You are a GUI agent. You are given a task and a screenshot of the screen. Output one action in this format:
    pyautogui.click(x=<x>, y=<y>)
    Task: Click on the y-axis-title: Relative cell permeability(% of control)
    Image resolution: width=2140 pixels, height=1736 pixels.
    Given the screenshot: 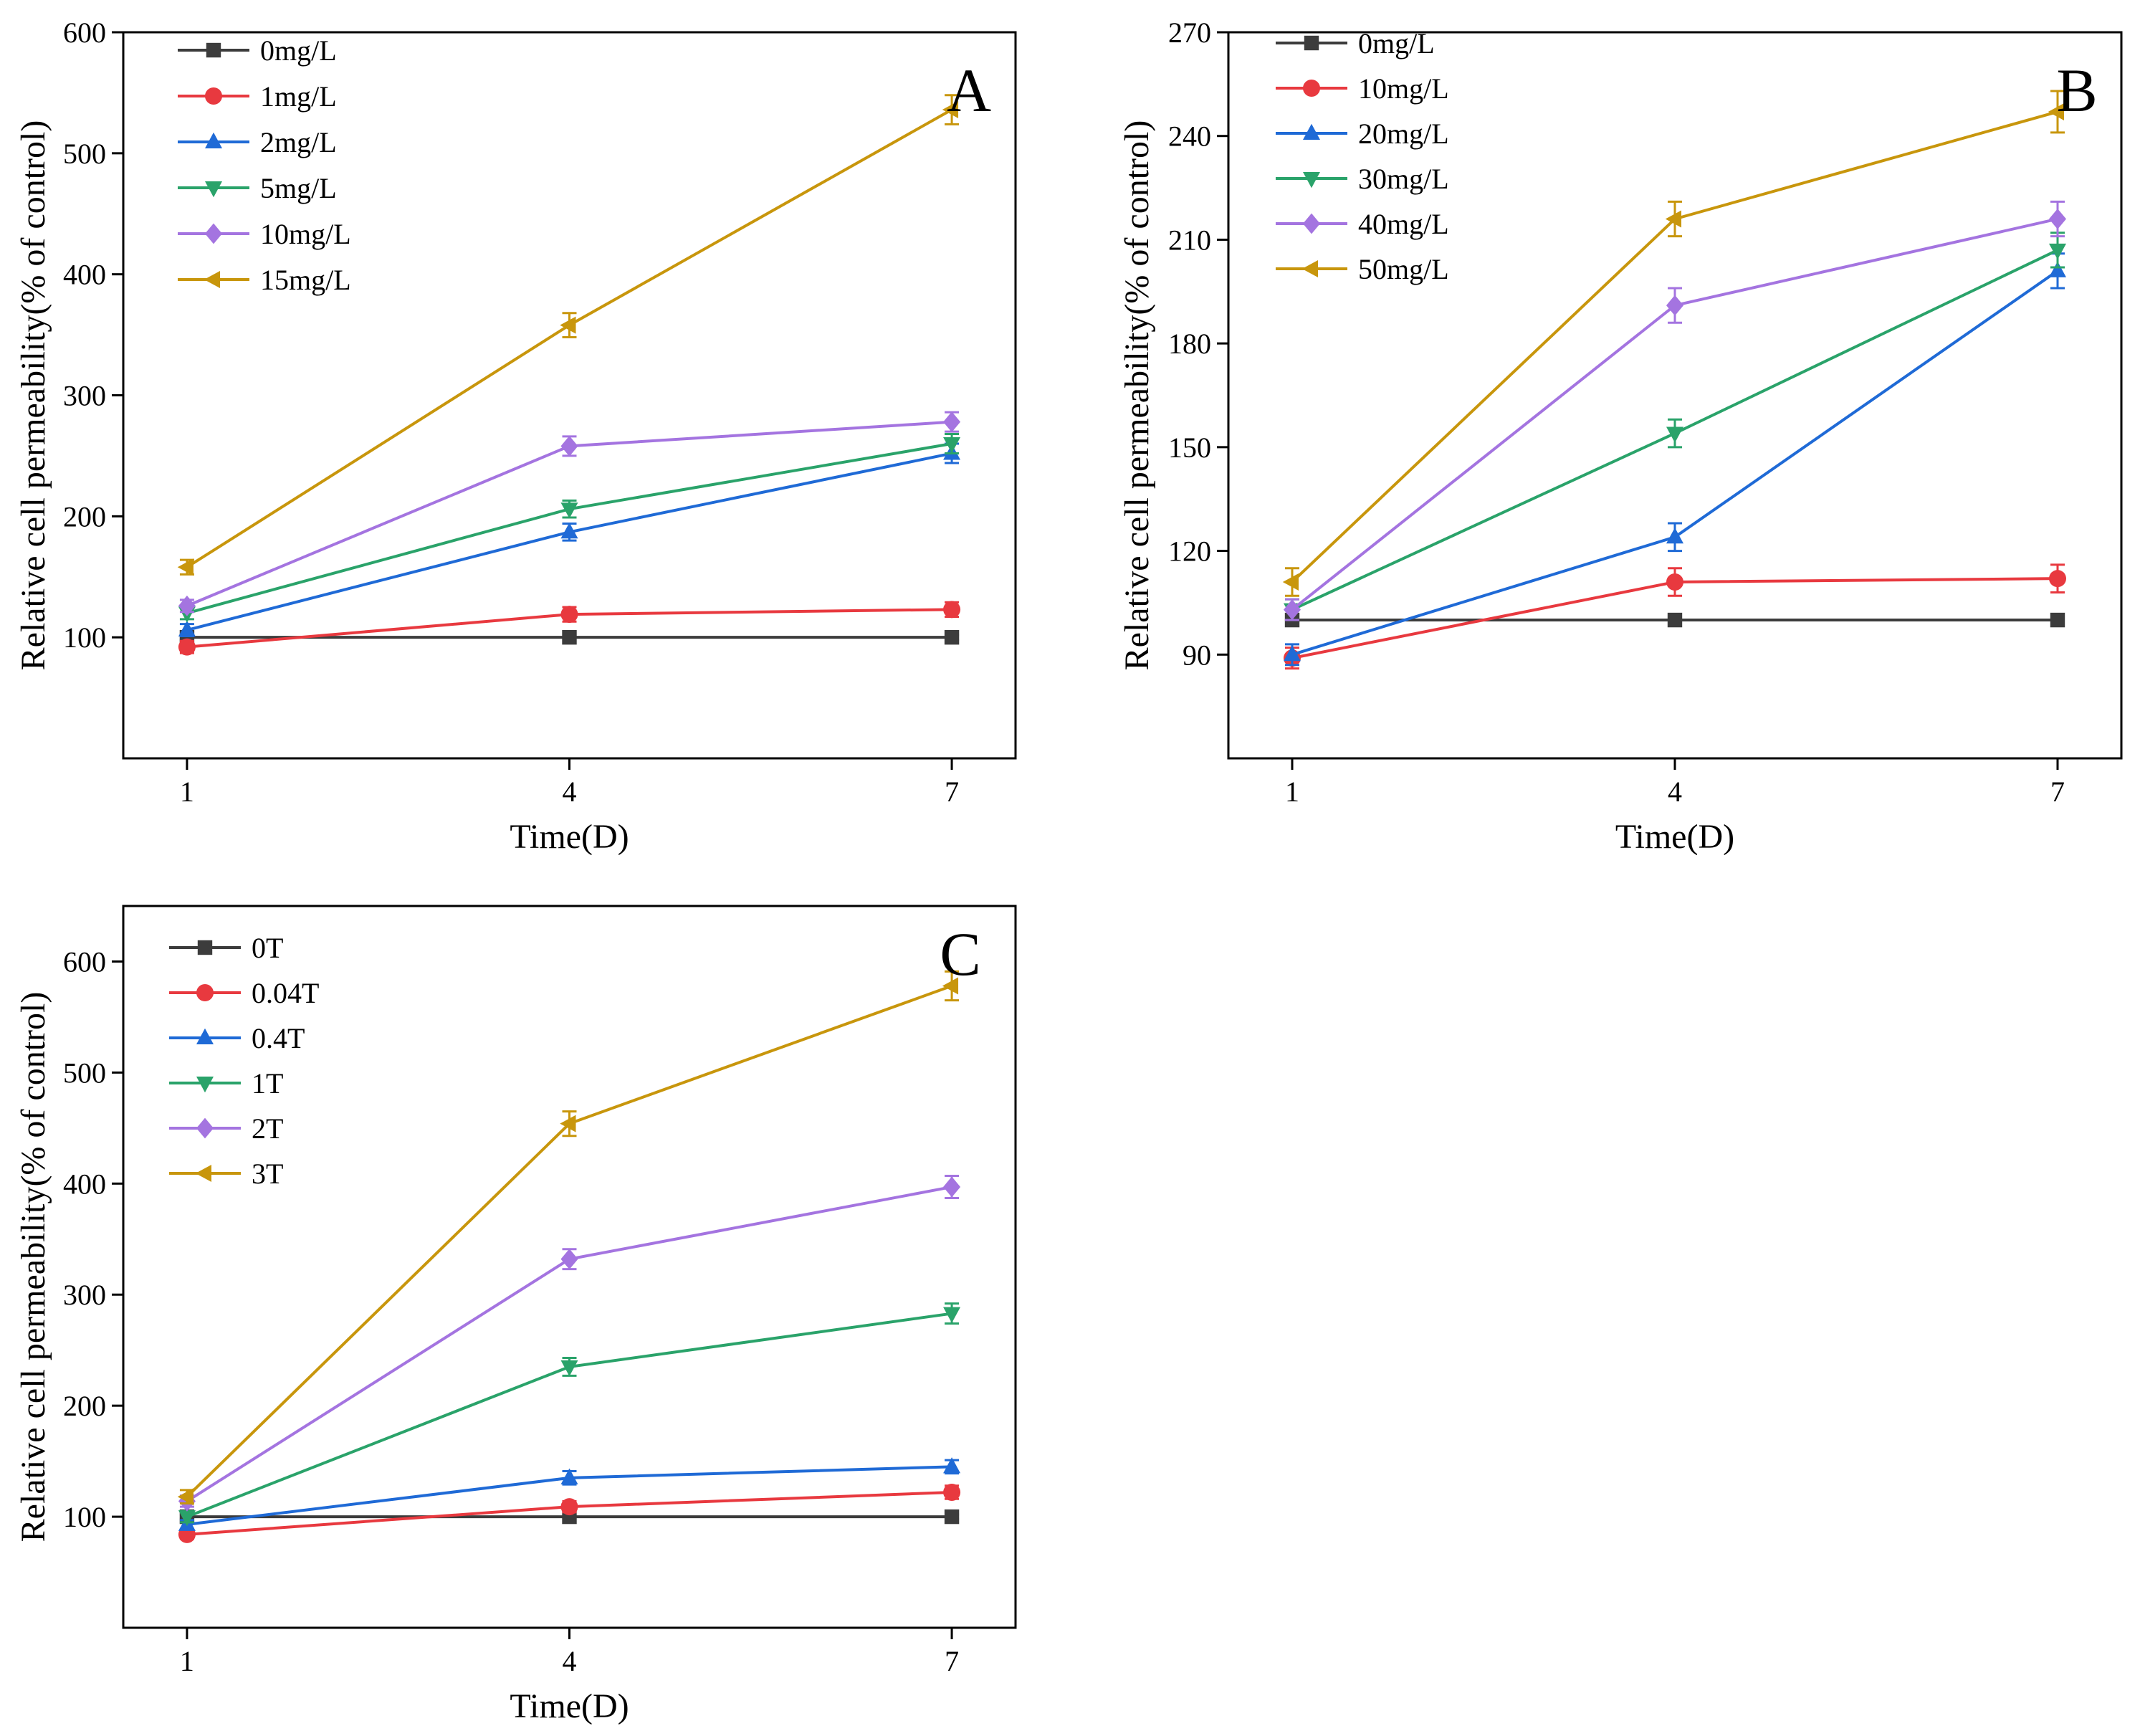 What is the action you would take?
    pyautogui.click(x=33, y=1267)
    